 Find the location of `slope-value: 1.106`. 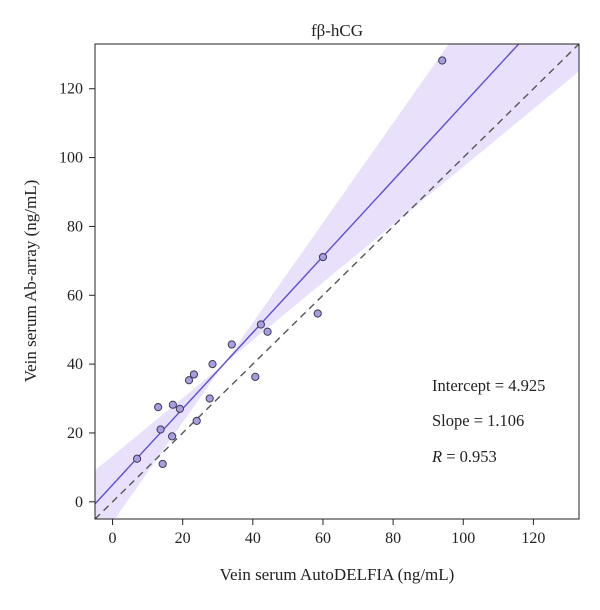

slope-value: 1.106 is located at coordinates (505, 420).